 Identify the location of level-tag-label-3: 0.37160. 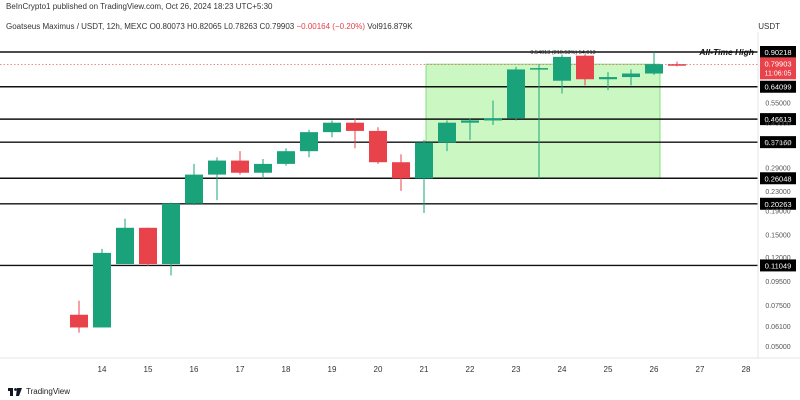
(777, 142).